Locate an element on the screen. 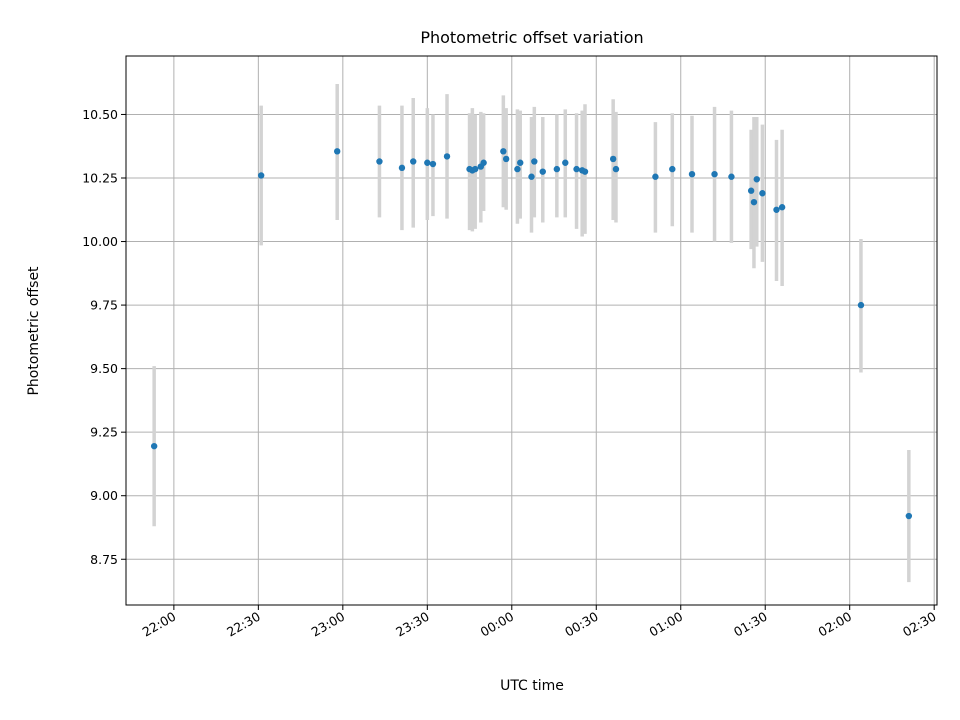  y-tick-label: 8.75 is located at coordinates (104, 559).